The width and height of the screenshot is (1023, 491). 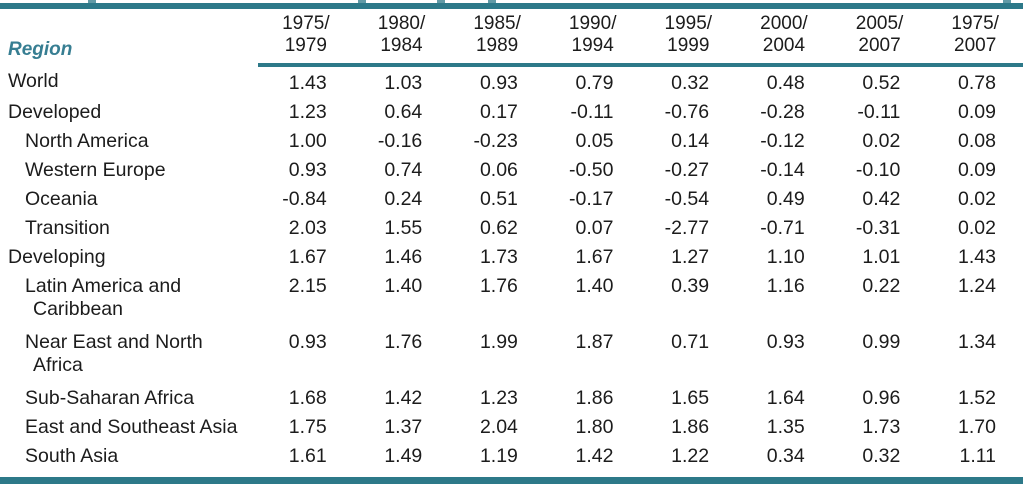 What do you see at coordinates (307, 286) in the screenshot?
I see `value-cell: 2.15` at bounding box center [307, 286].